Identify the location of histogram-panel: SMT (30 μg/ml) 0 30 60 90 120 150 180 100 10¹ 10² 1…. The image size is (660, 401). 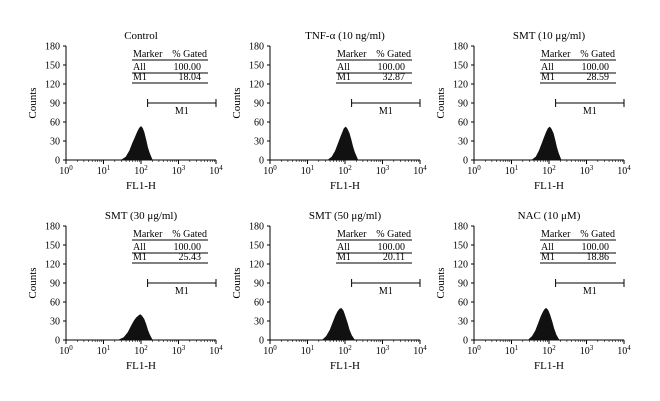
(125, 291).